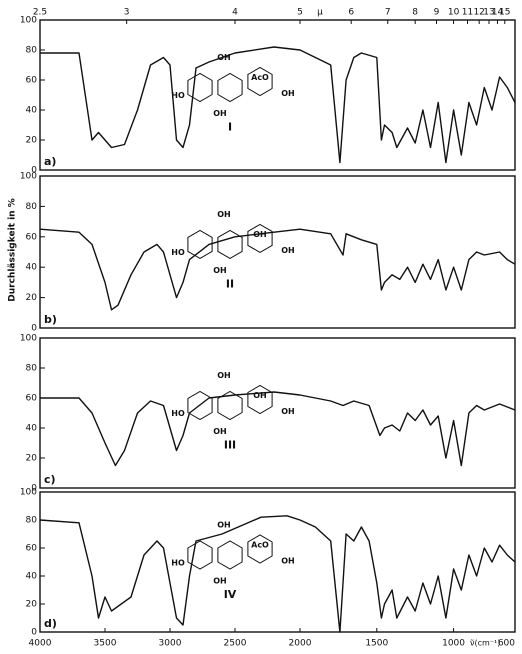 This screenshot has width=522, height=654. What do you see at coordinates (105, 644) in the screenshot?
I see `x-tick-label: 3500` at bounding box center [105, 644].